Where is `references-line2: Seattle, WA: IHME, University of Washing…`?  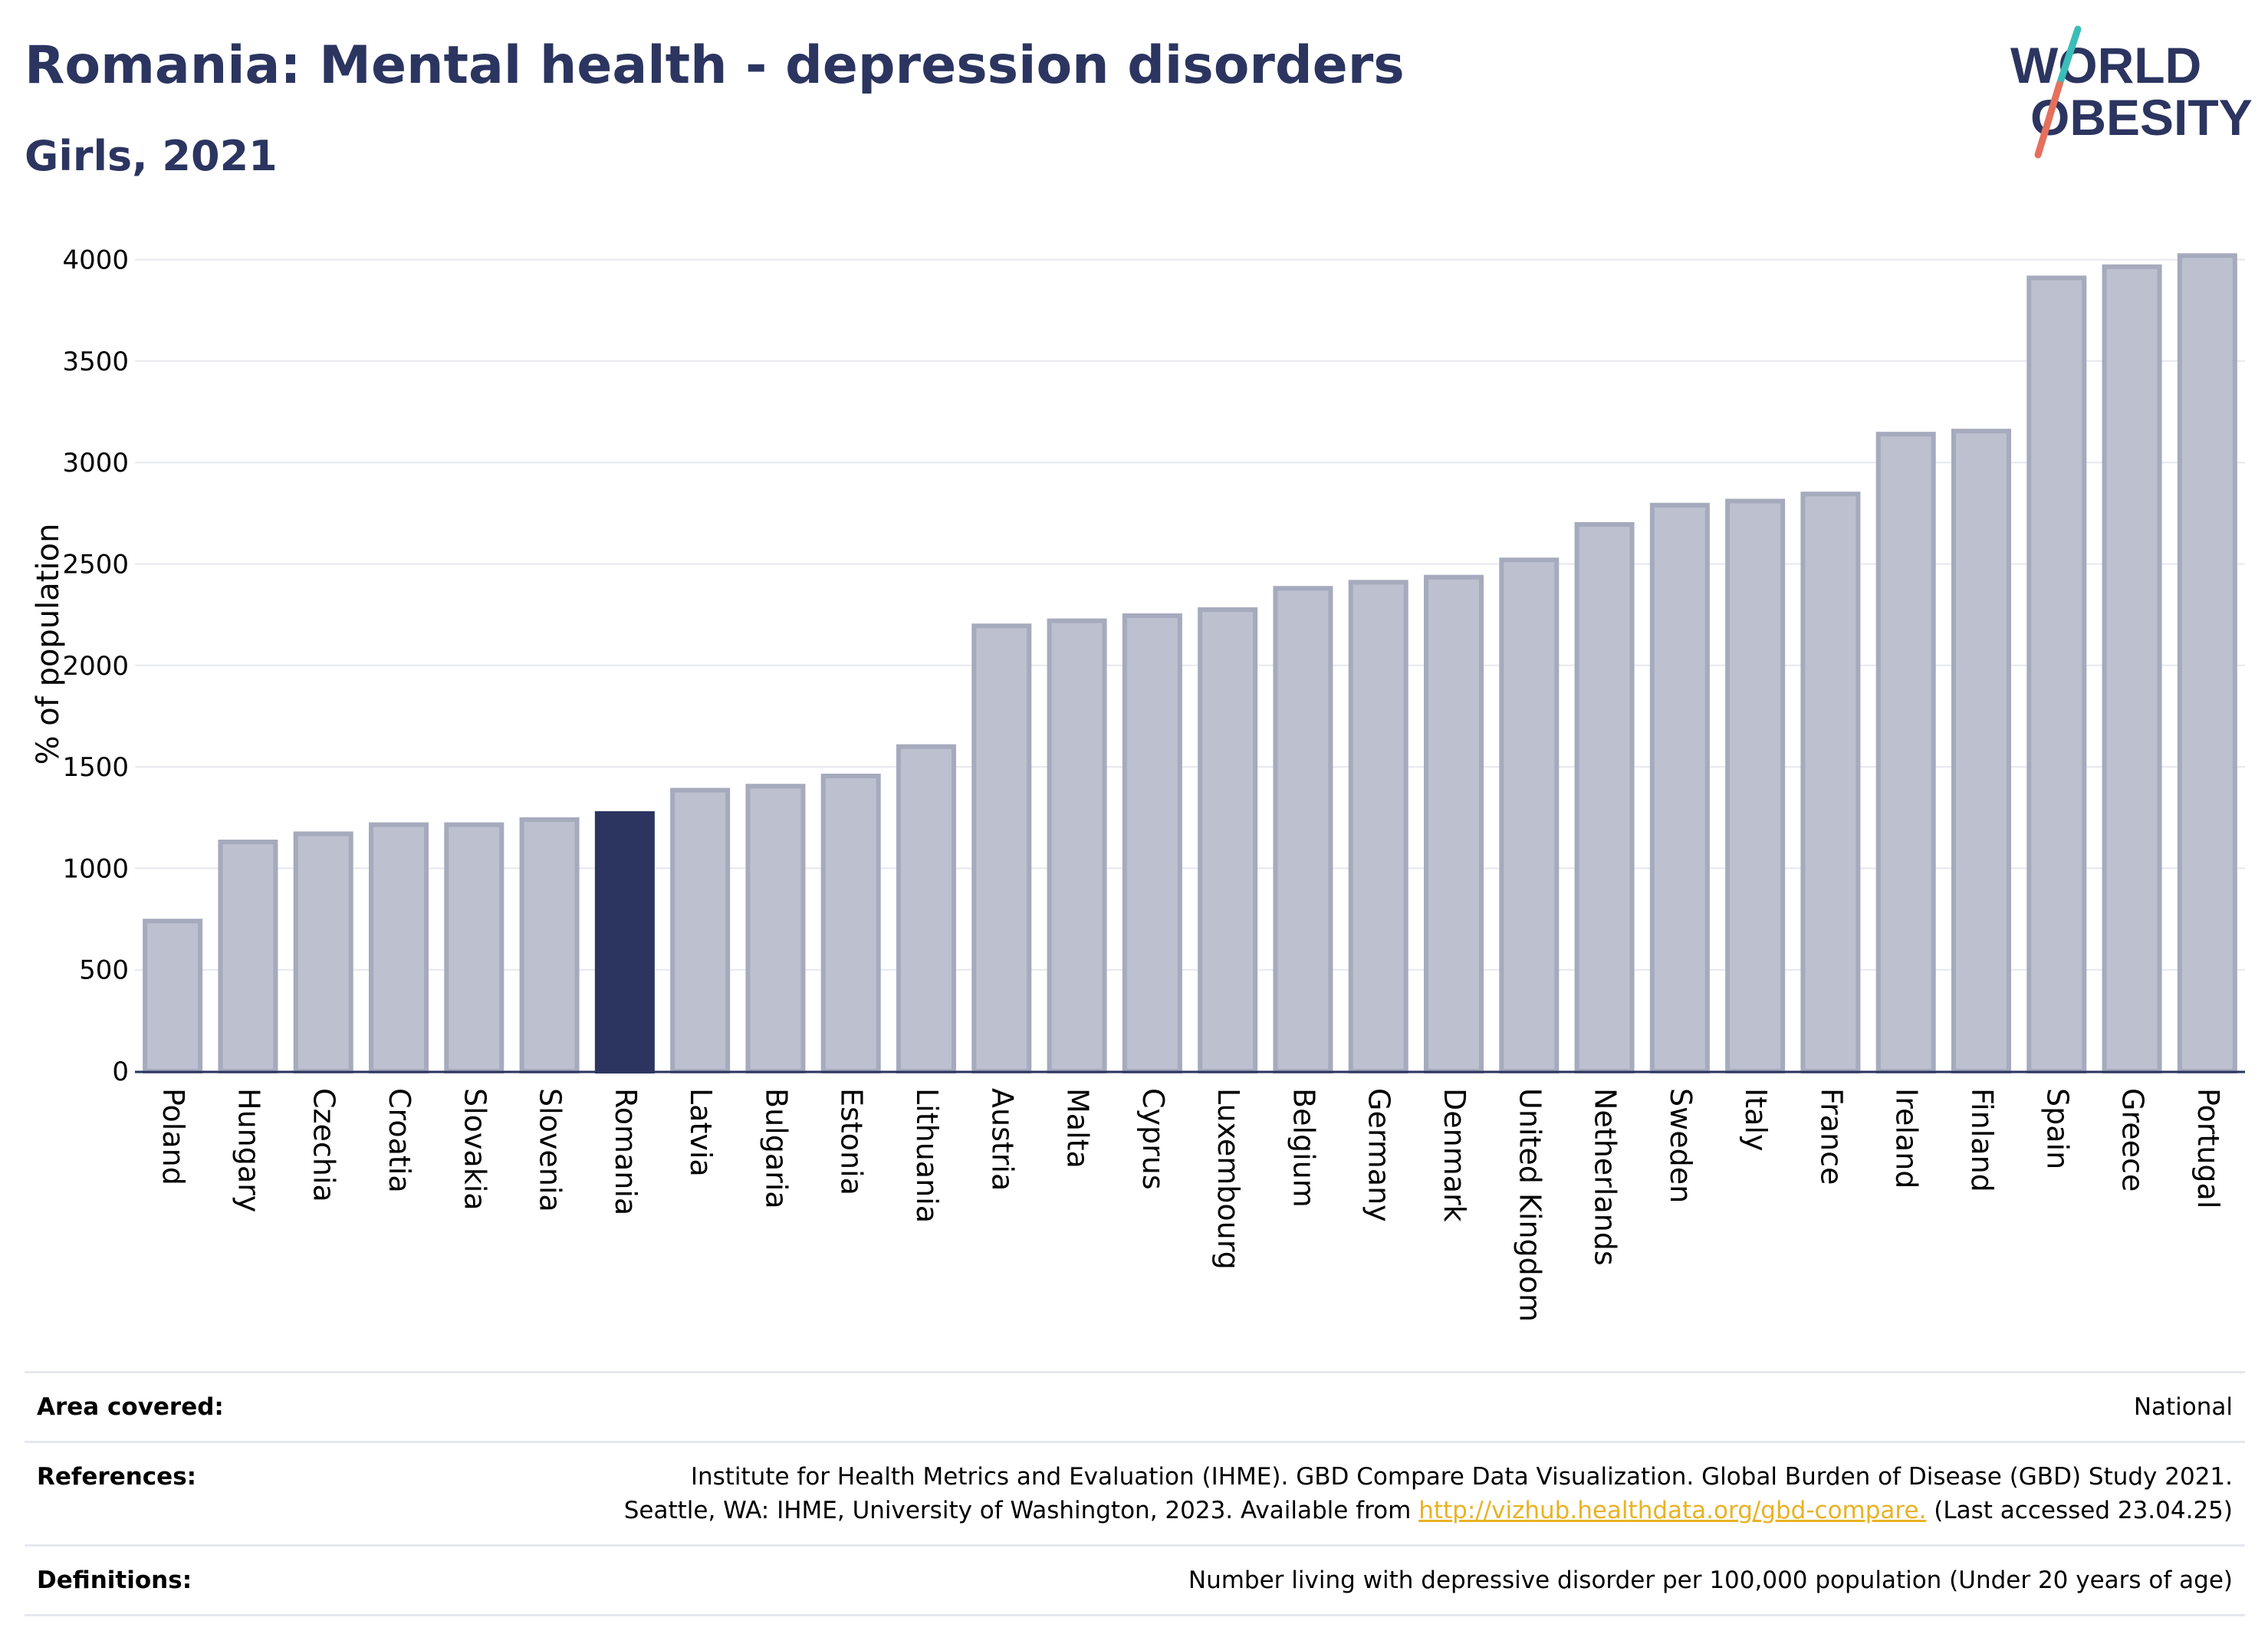
references-line2: Seattle, WA: IHME, University of Washing… is located at coordinates (1017, 1511).